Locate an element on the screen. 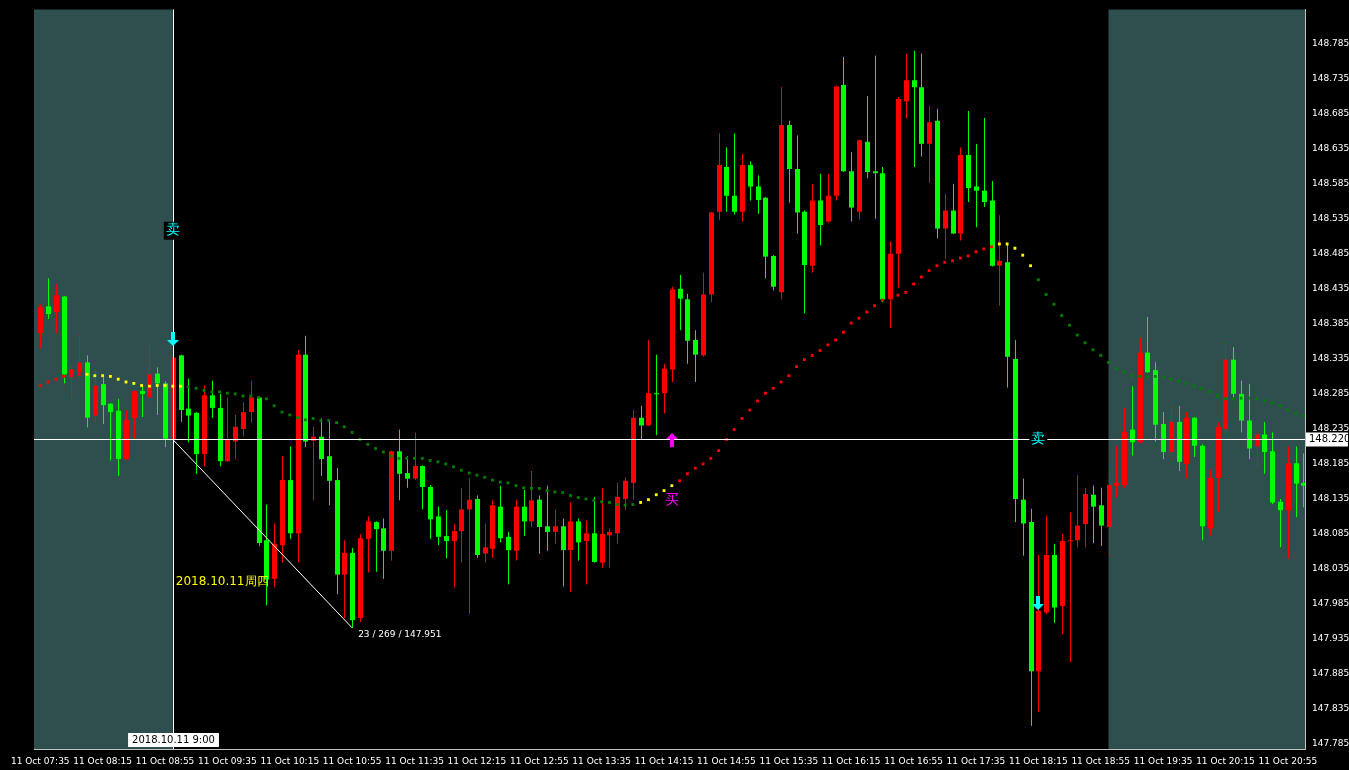 The image size is (1349, 770). y-tick-label: 148.735 is located at coordinates (1330, 78).